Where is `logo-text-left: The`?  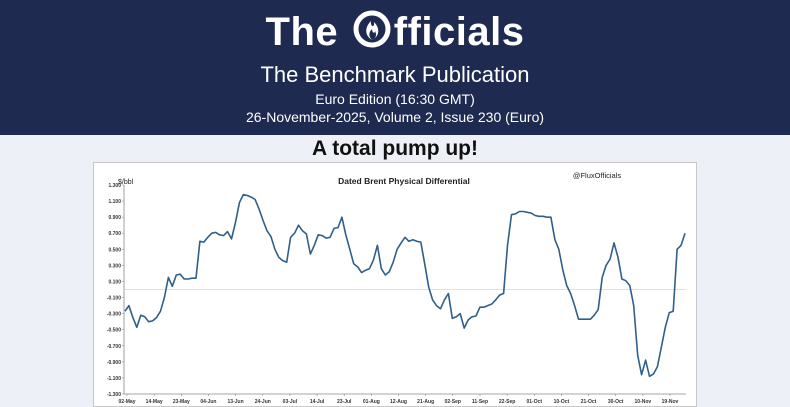
logo-text-left: The is located at coordinates (307, 32).